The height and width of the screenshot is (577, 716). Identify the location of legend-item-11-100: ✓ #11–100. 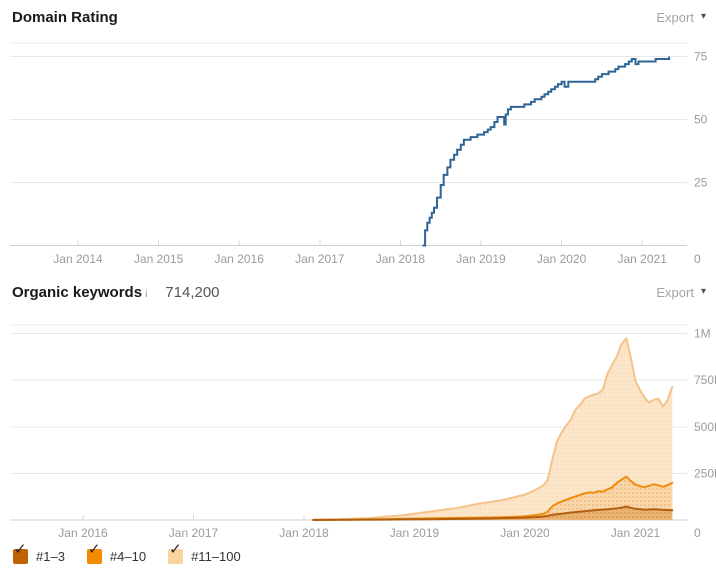
(204, 553).